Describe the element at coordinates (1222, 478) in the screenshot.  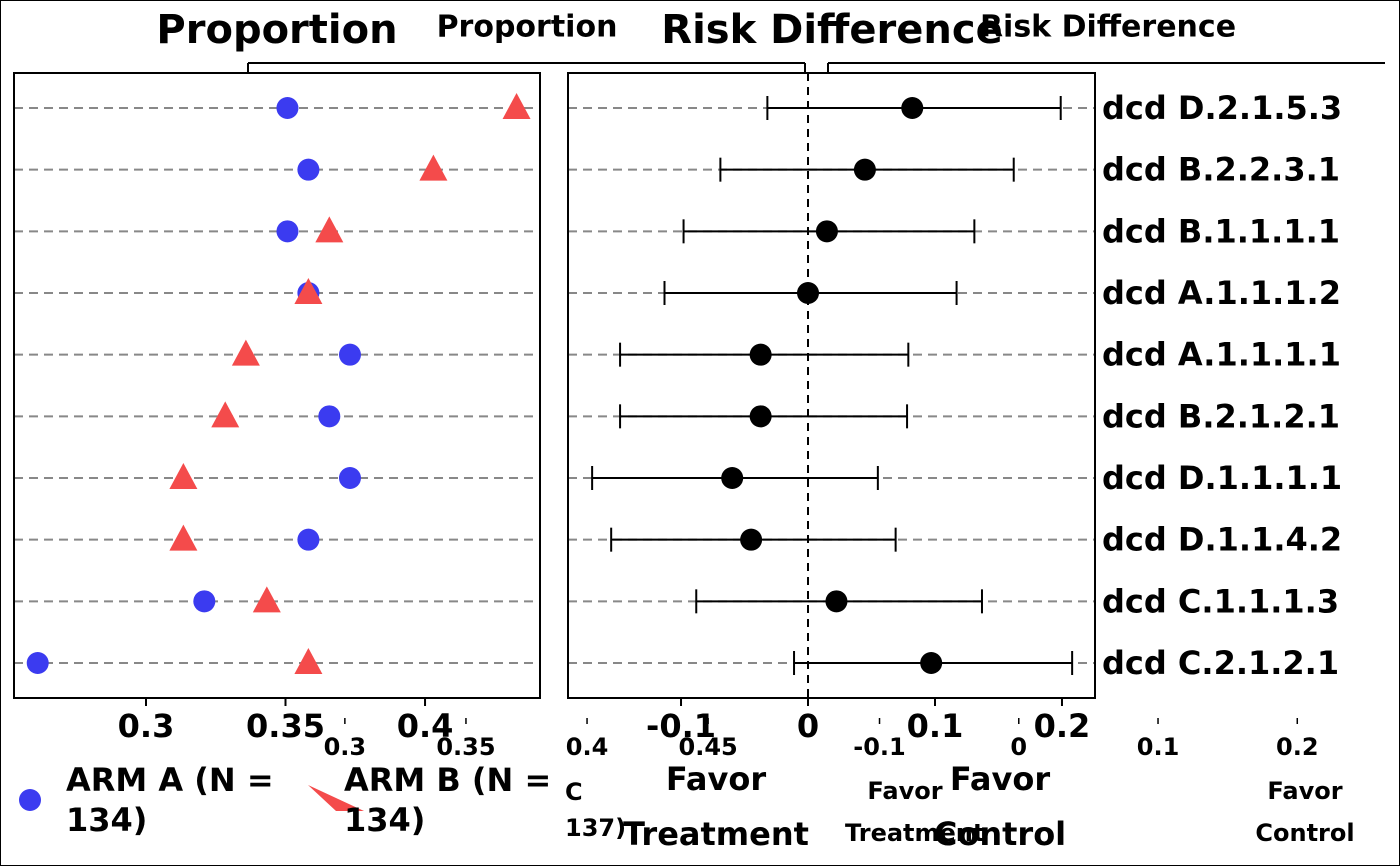
I see `row-label: dcd D.1.1.1.1` at that location.